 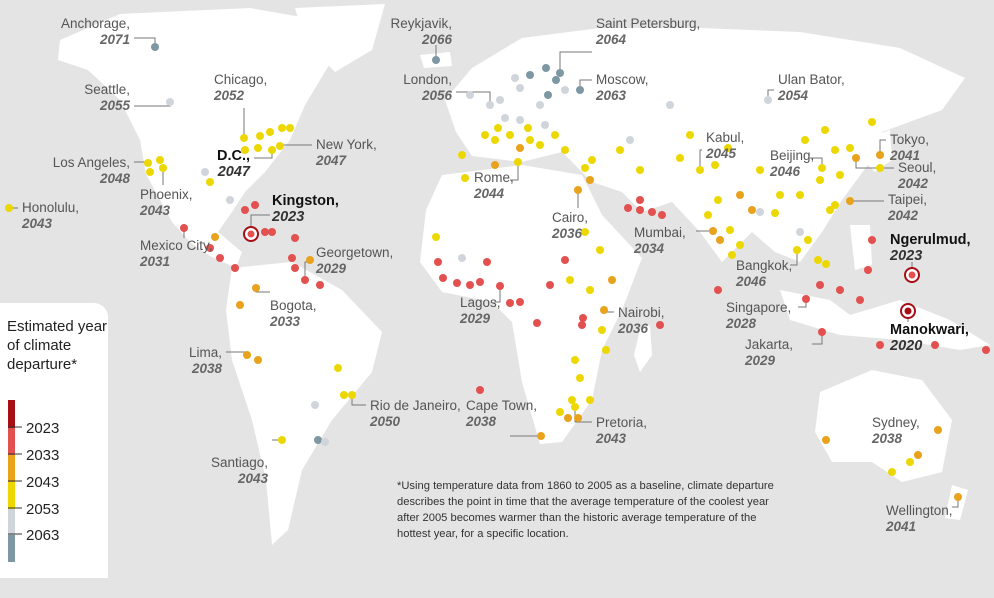 What do you see at coordinates (176, 254) in the screenshot?
I see `city-label: Mexico City, 2031` at bounding box center [176, 254].